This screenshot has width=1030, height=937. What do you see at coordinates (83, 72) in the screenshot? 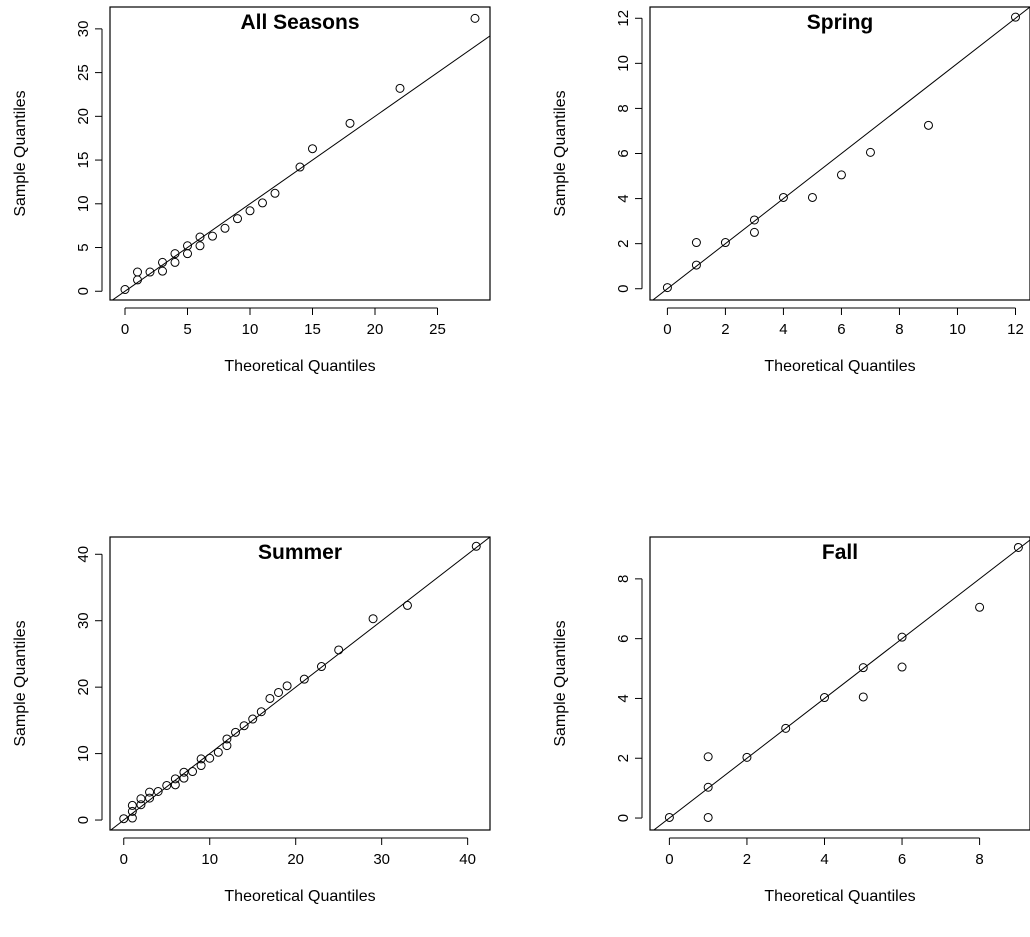
I see `y-tick-label: 25` at bounding box center [83, 72].